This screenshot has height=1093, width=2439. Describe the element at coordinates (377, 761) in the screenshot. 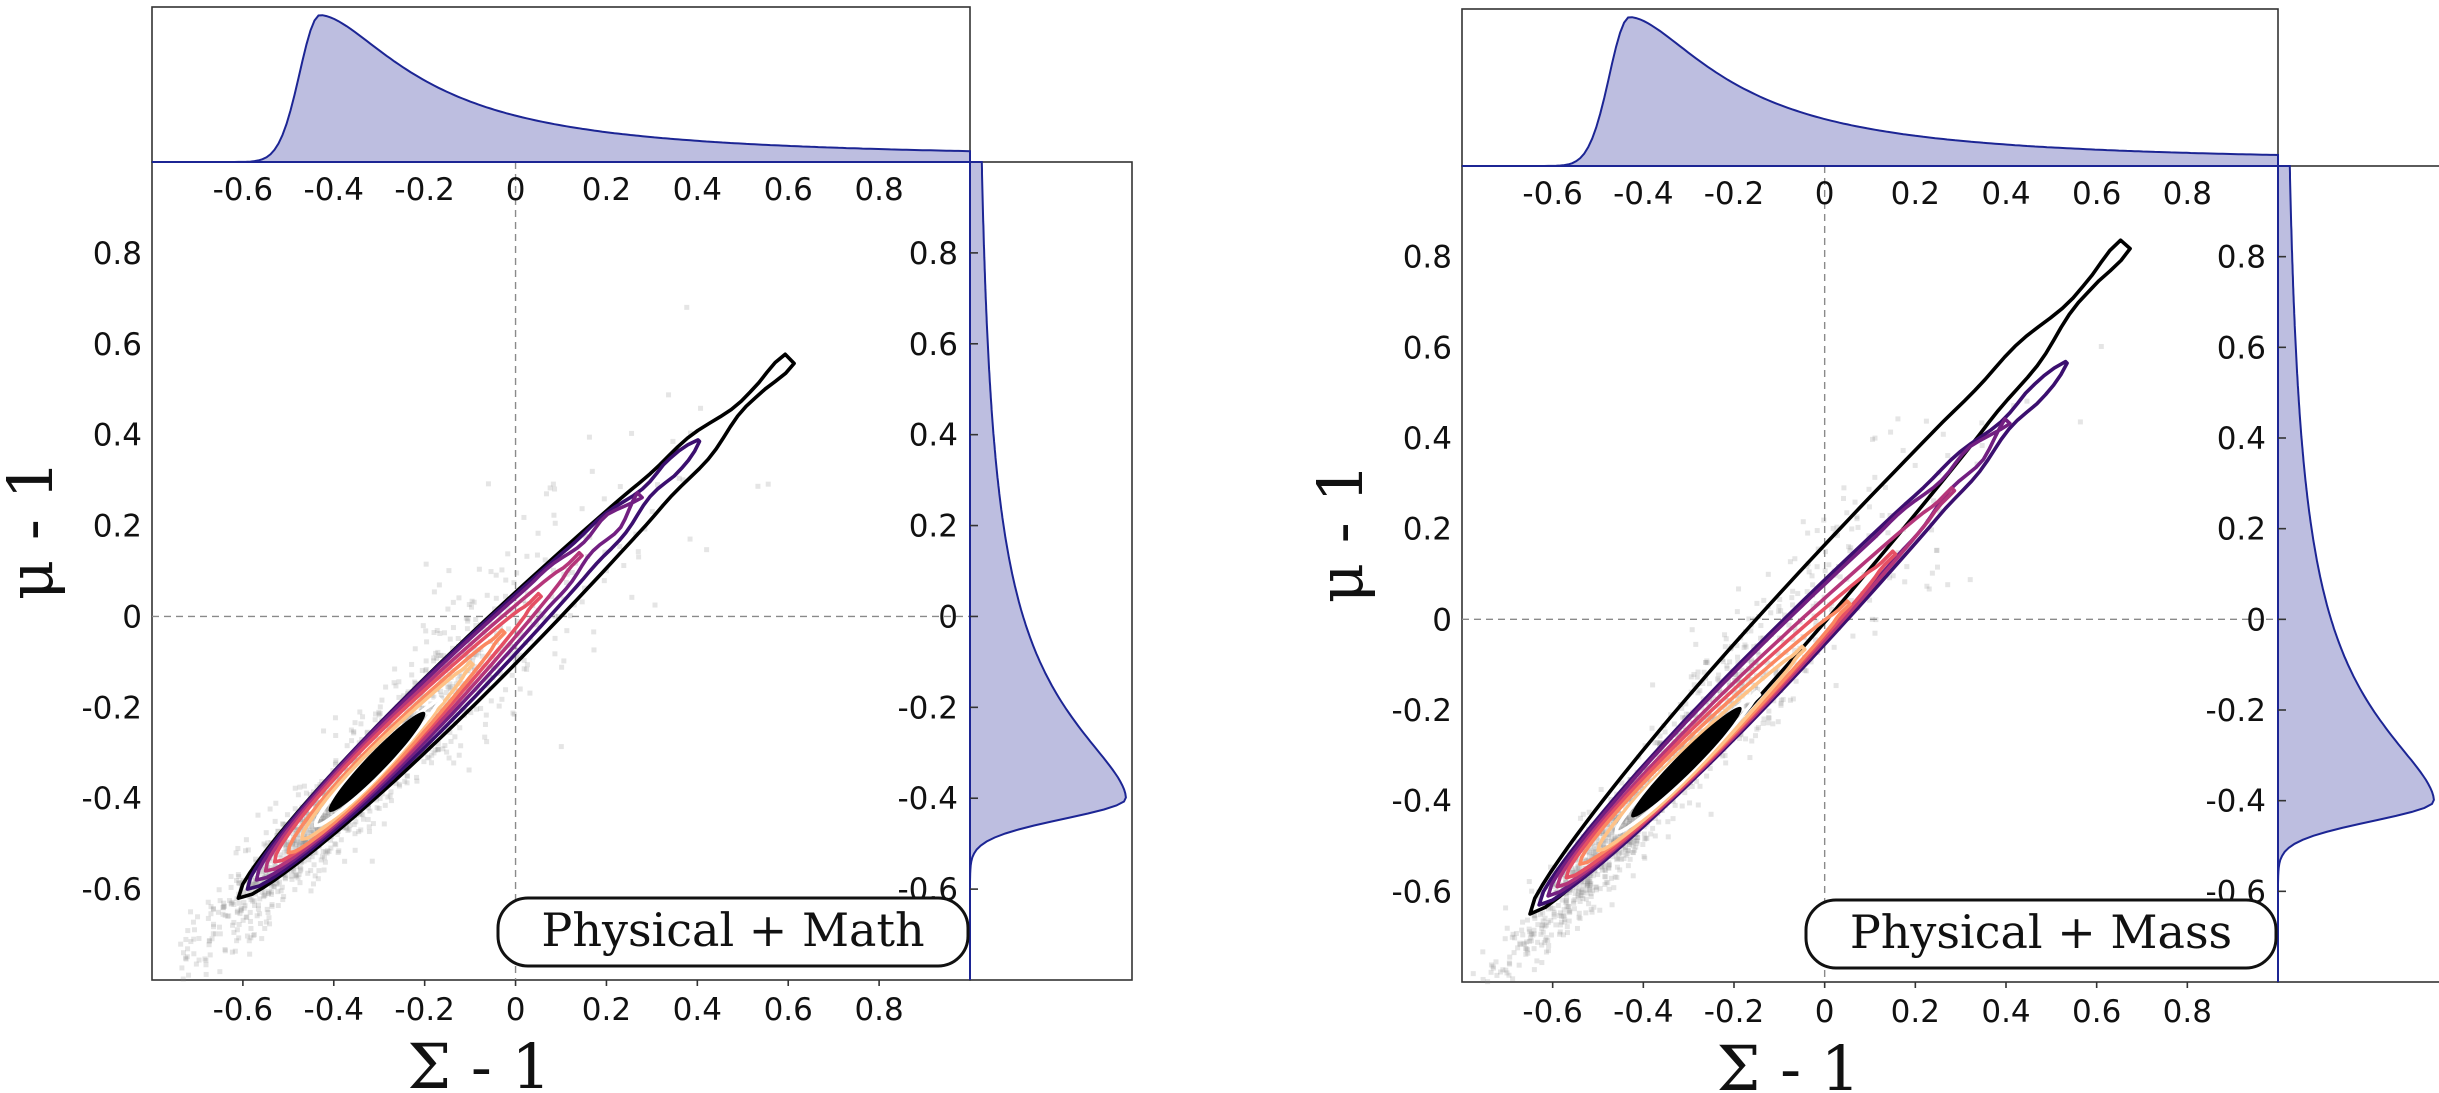

I see `density-core` at that location.